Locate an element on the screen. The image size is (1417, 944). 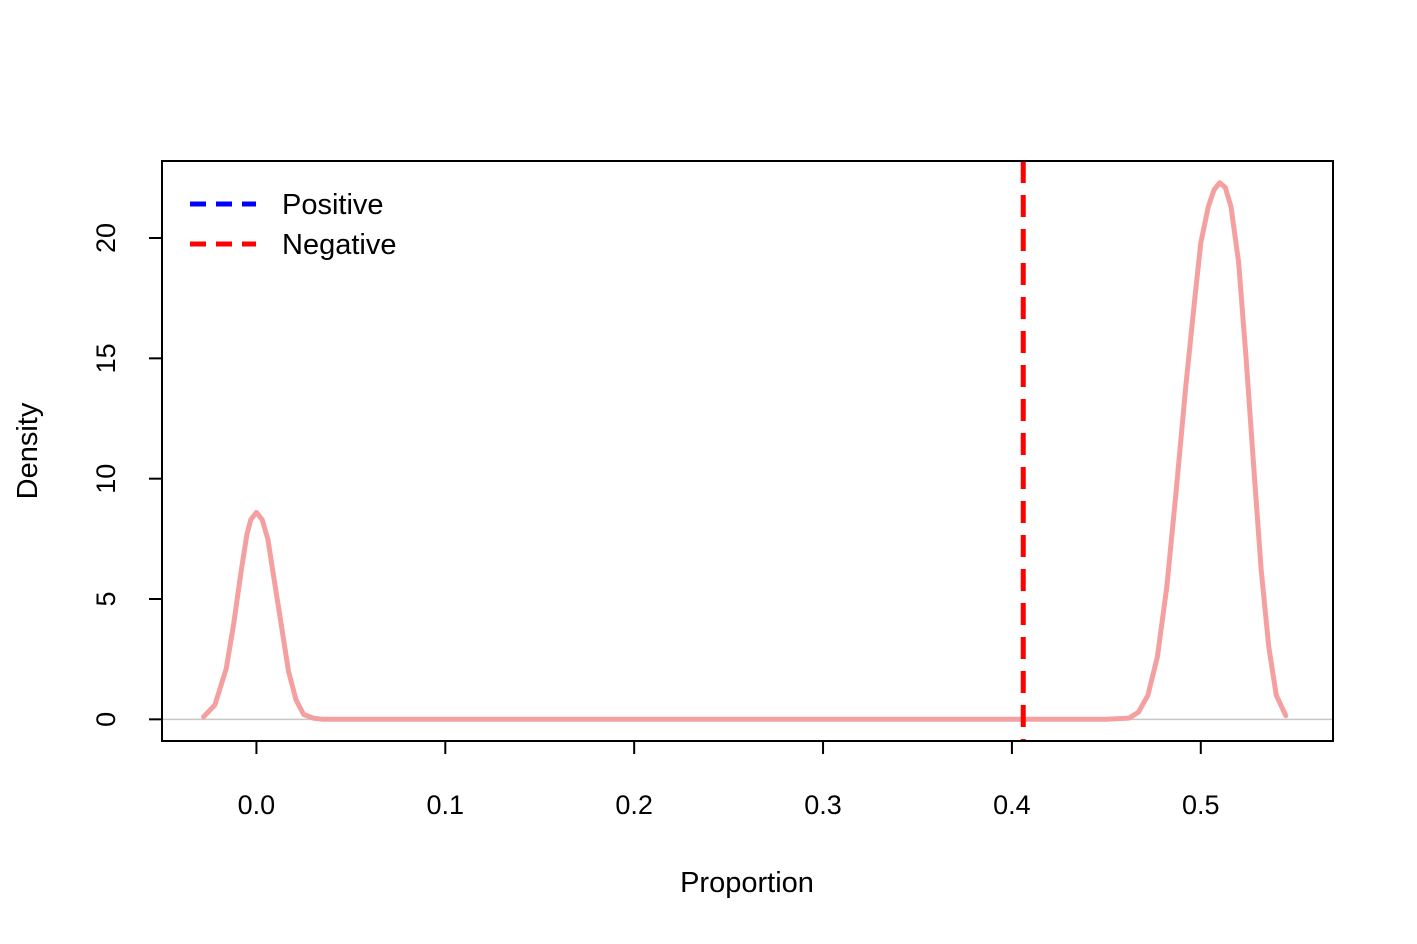
y-axis: 0 5 10 15 20 is located at coordinates (126, 475).